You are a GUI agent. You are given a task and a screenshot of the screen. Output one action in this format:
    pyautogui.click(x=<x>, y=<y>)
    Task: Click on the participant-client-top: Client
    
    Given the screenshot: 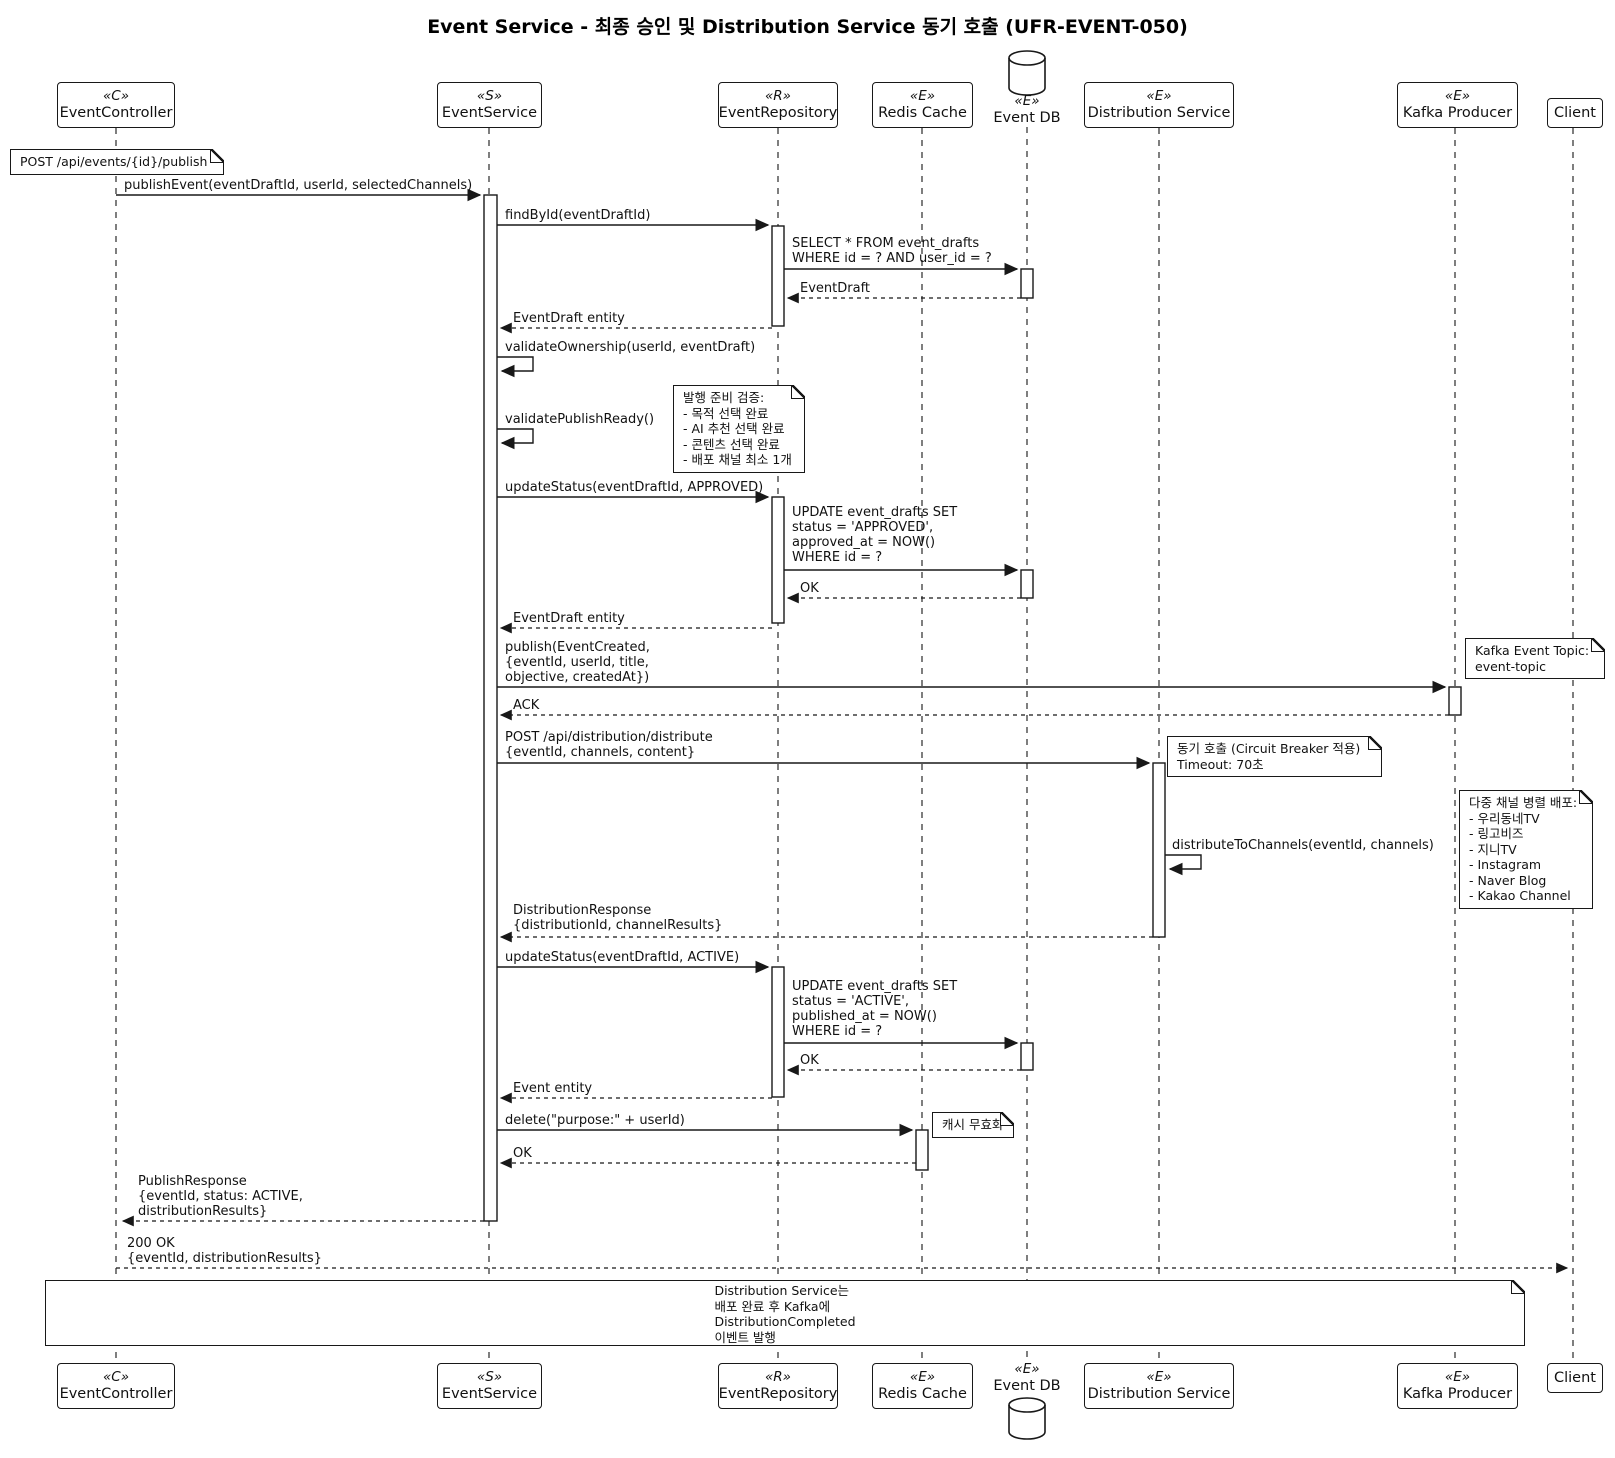 What is the action you would take?
    pyautogui.click(x=1575, y=113)
    